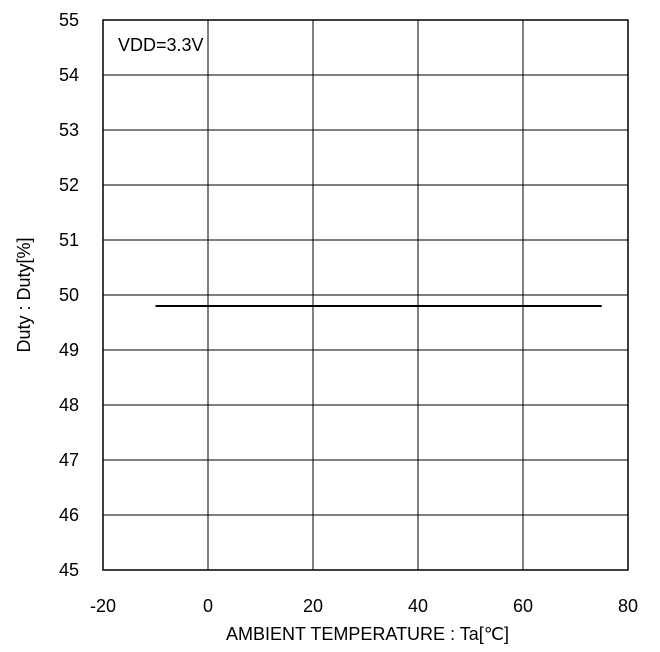  What do you see at coordinates (418, 606) in the screenshot?
I see `x-tick-label: 40` at bounding box center [418, 606].